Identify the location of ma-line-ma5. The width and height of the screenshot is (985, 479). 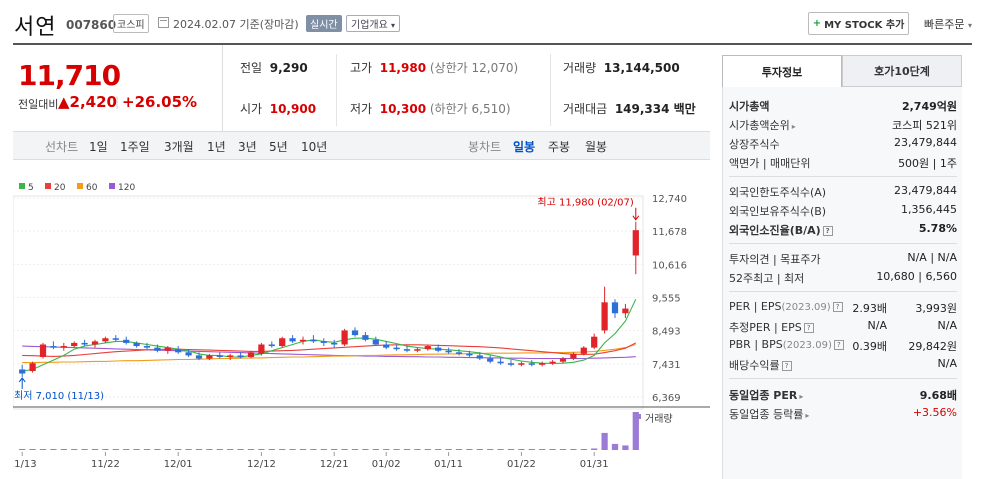
(329, 335).